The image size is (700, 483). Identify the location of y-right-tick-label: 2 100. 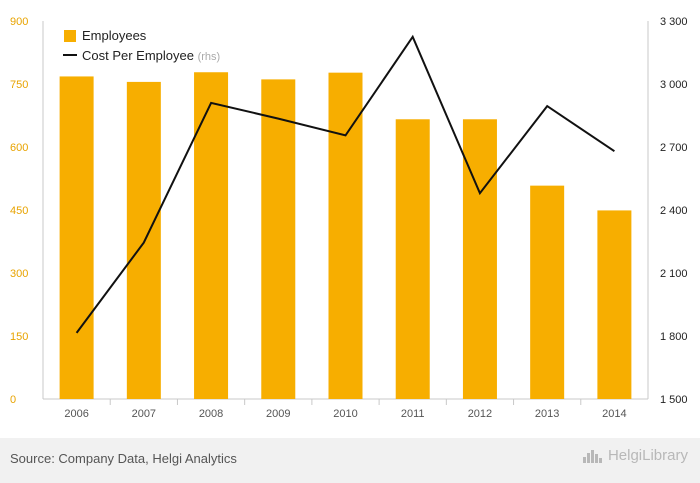
(674, 274).